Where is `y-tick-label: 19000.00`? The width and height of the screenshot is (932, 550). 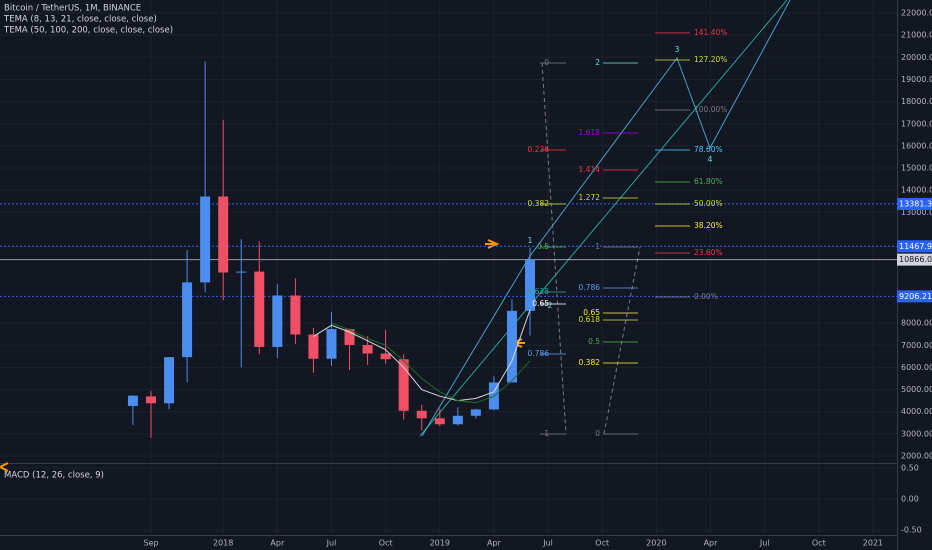
y-tick-label: 19000.00 is located at coordinates (916, 79).